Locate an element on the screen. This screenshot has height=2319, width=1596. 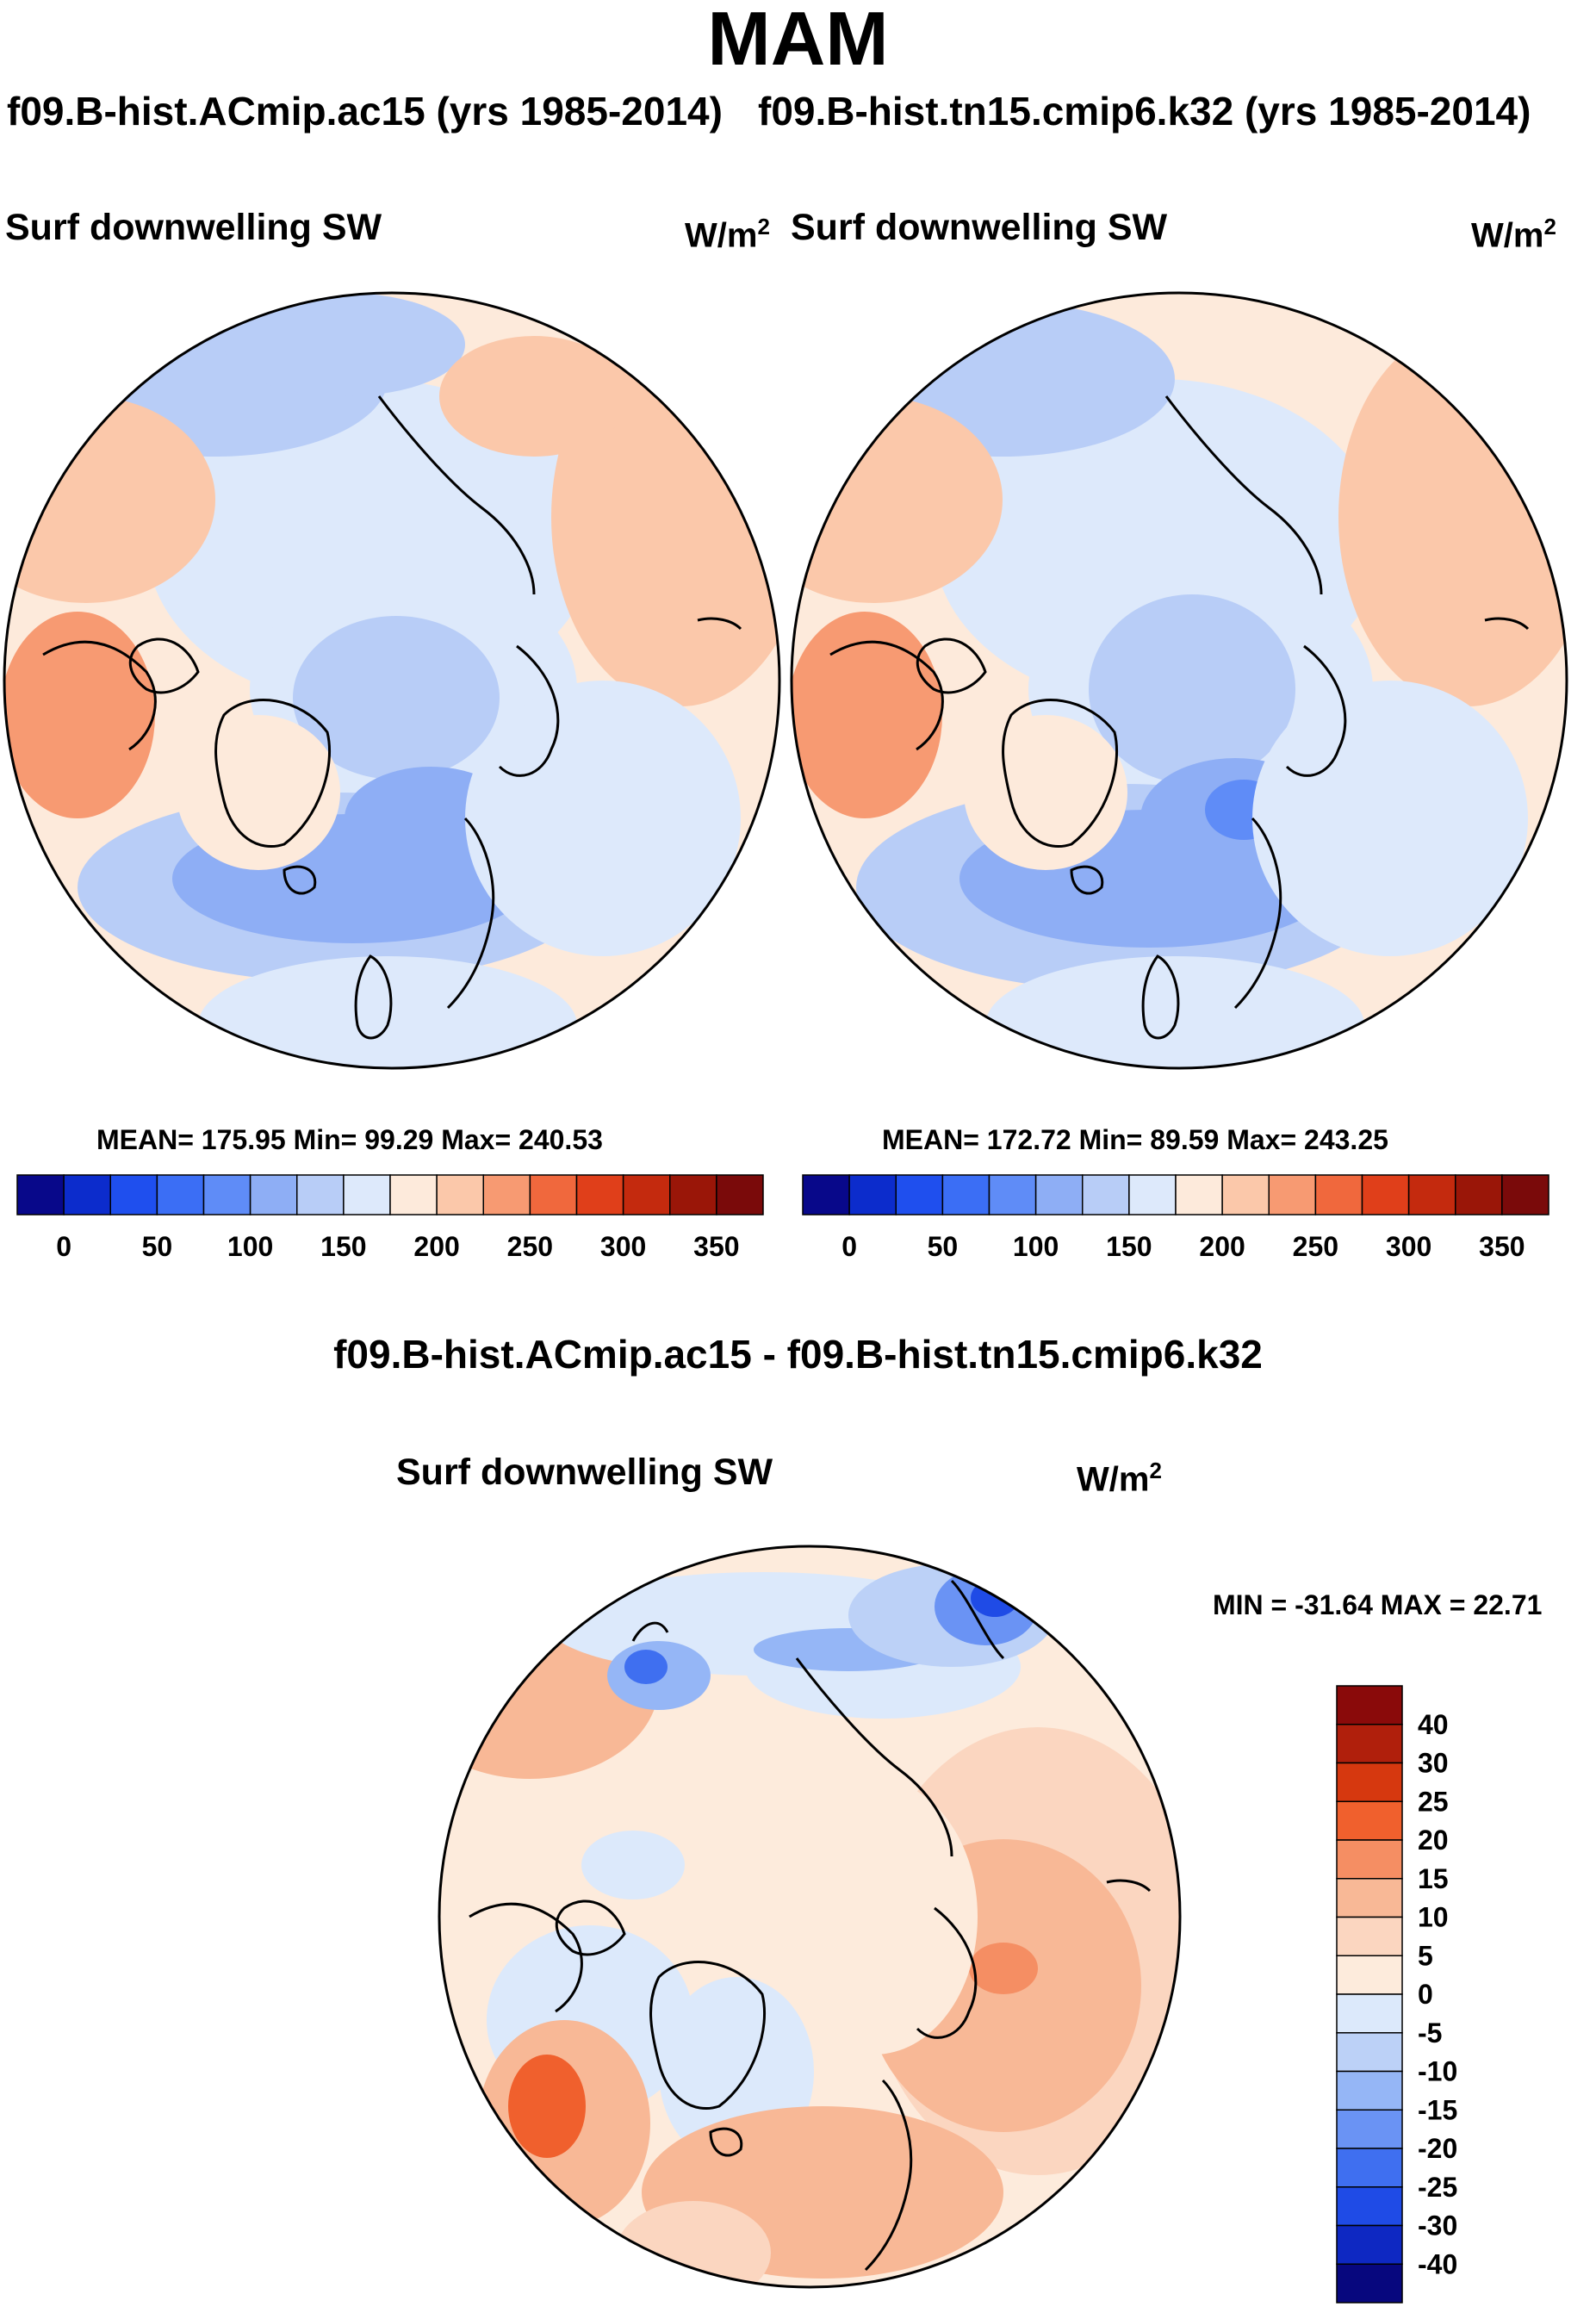
colorbar-tick-label: 30 is located at coordinates (1433, 1763).